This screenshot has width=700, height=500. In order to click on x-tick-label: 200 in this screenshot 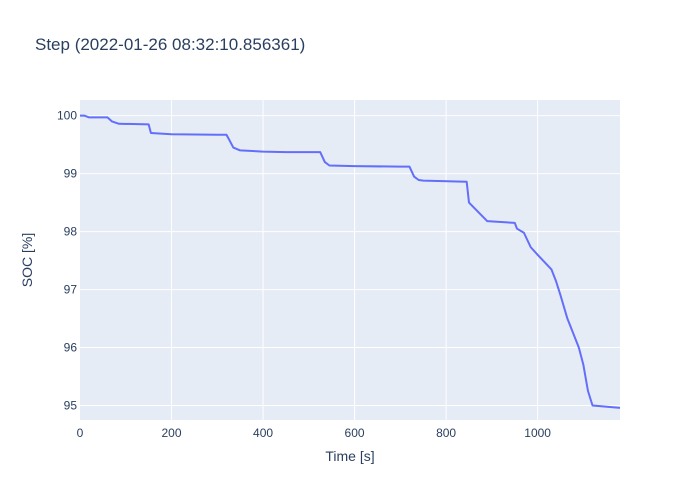, I will do `click(172, 433)`.